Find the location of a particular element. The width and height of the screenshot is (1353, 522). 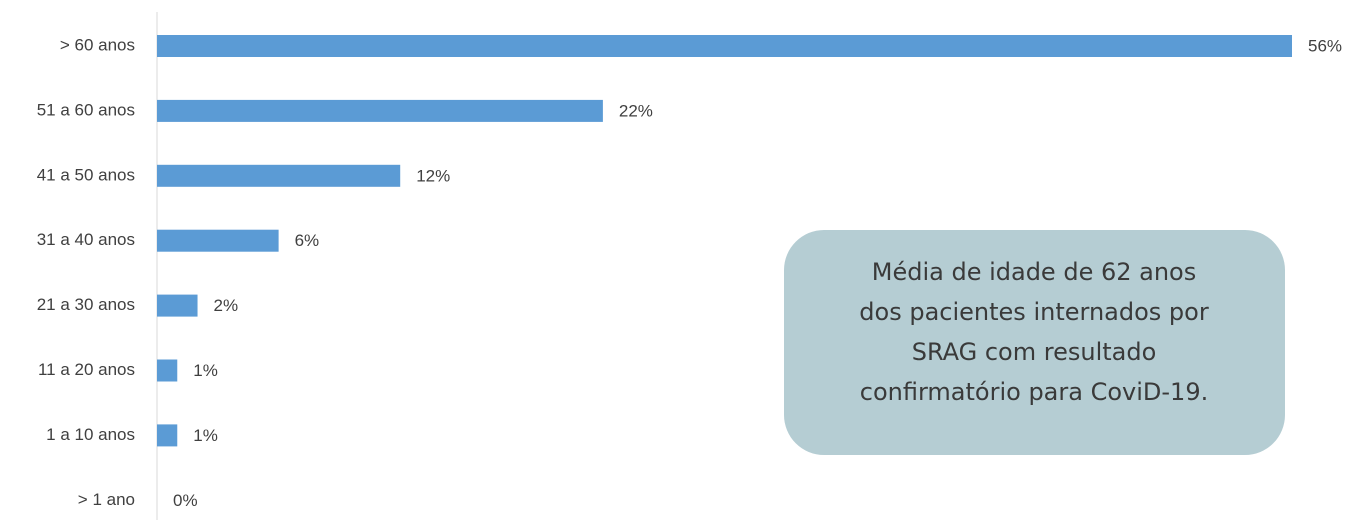

data-label: 12% is located at coordinates (433, 175).